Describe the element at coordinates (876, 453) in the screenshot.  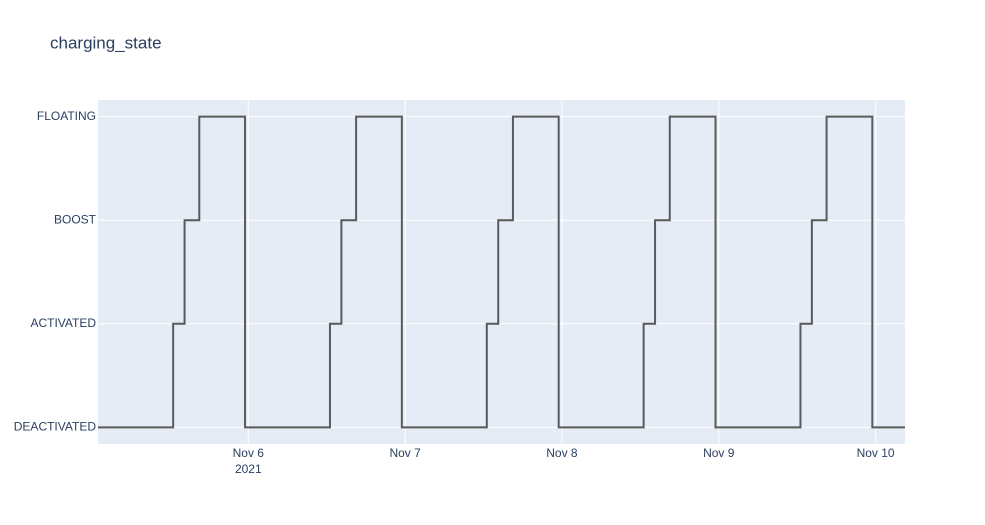
I see `x-tick-label: Nov 10` at that location.